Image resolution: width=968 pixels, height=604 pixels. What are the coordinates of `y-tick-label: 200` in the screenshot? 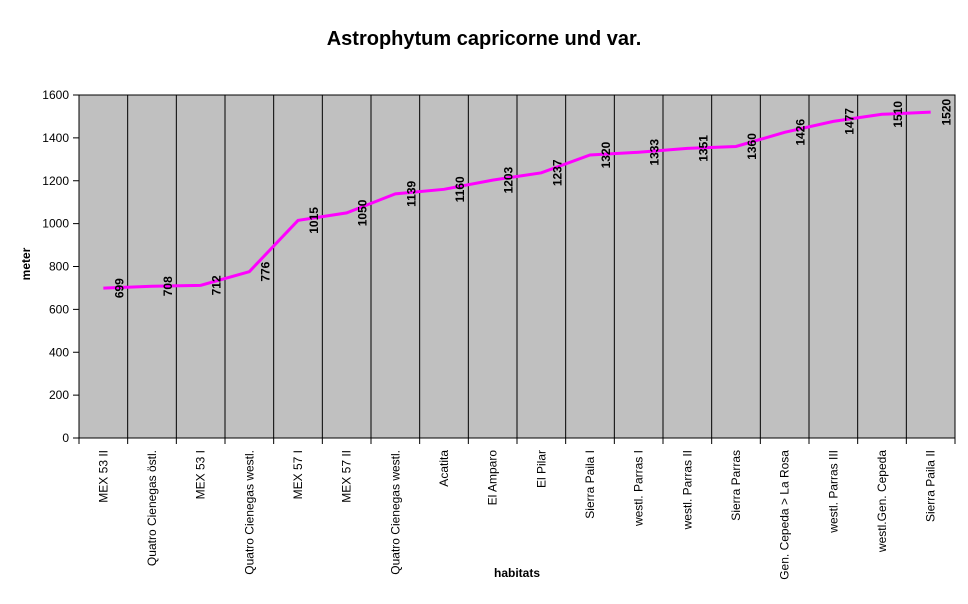 It's located at (59, 395).